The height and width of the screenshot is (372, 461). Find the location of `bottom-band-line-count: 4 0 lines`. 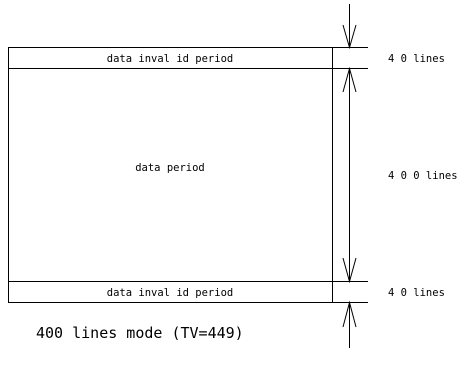

bottom-band-line-count: 4 0 lines is located at coordinates (416, 293).